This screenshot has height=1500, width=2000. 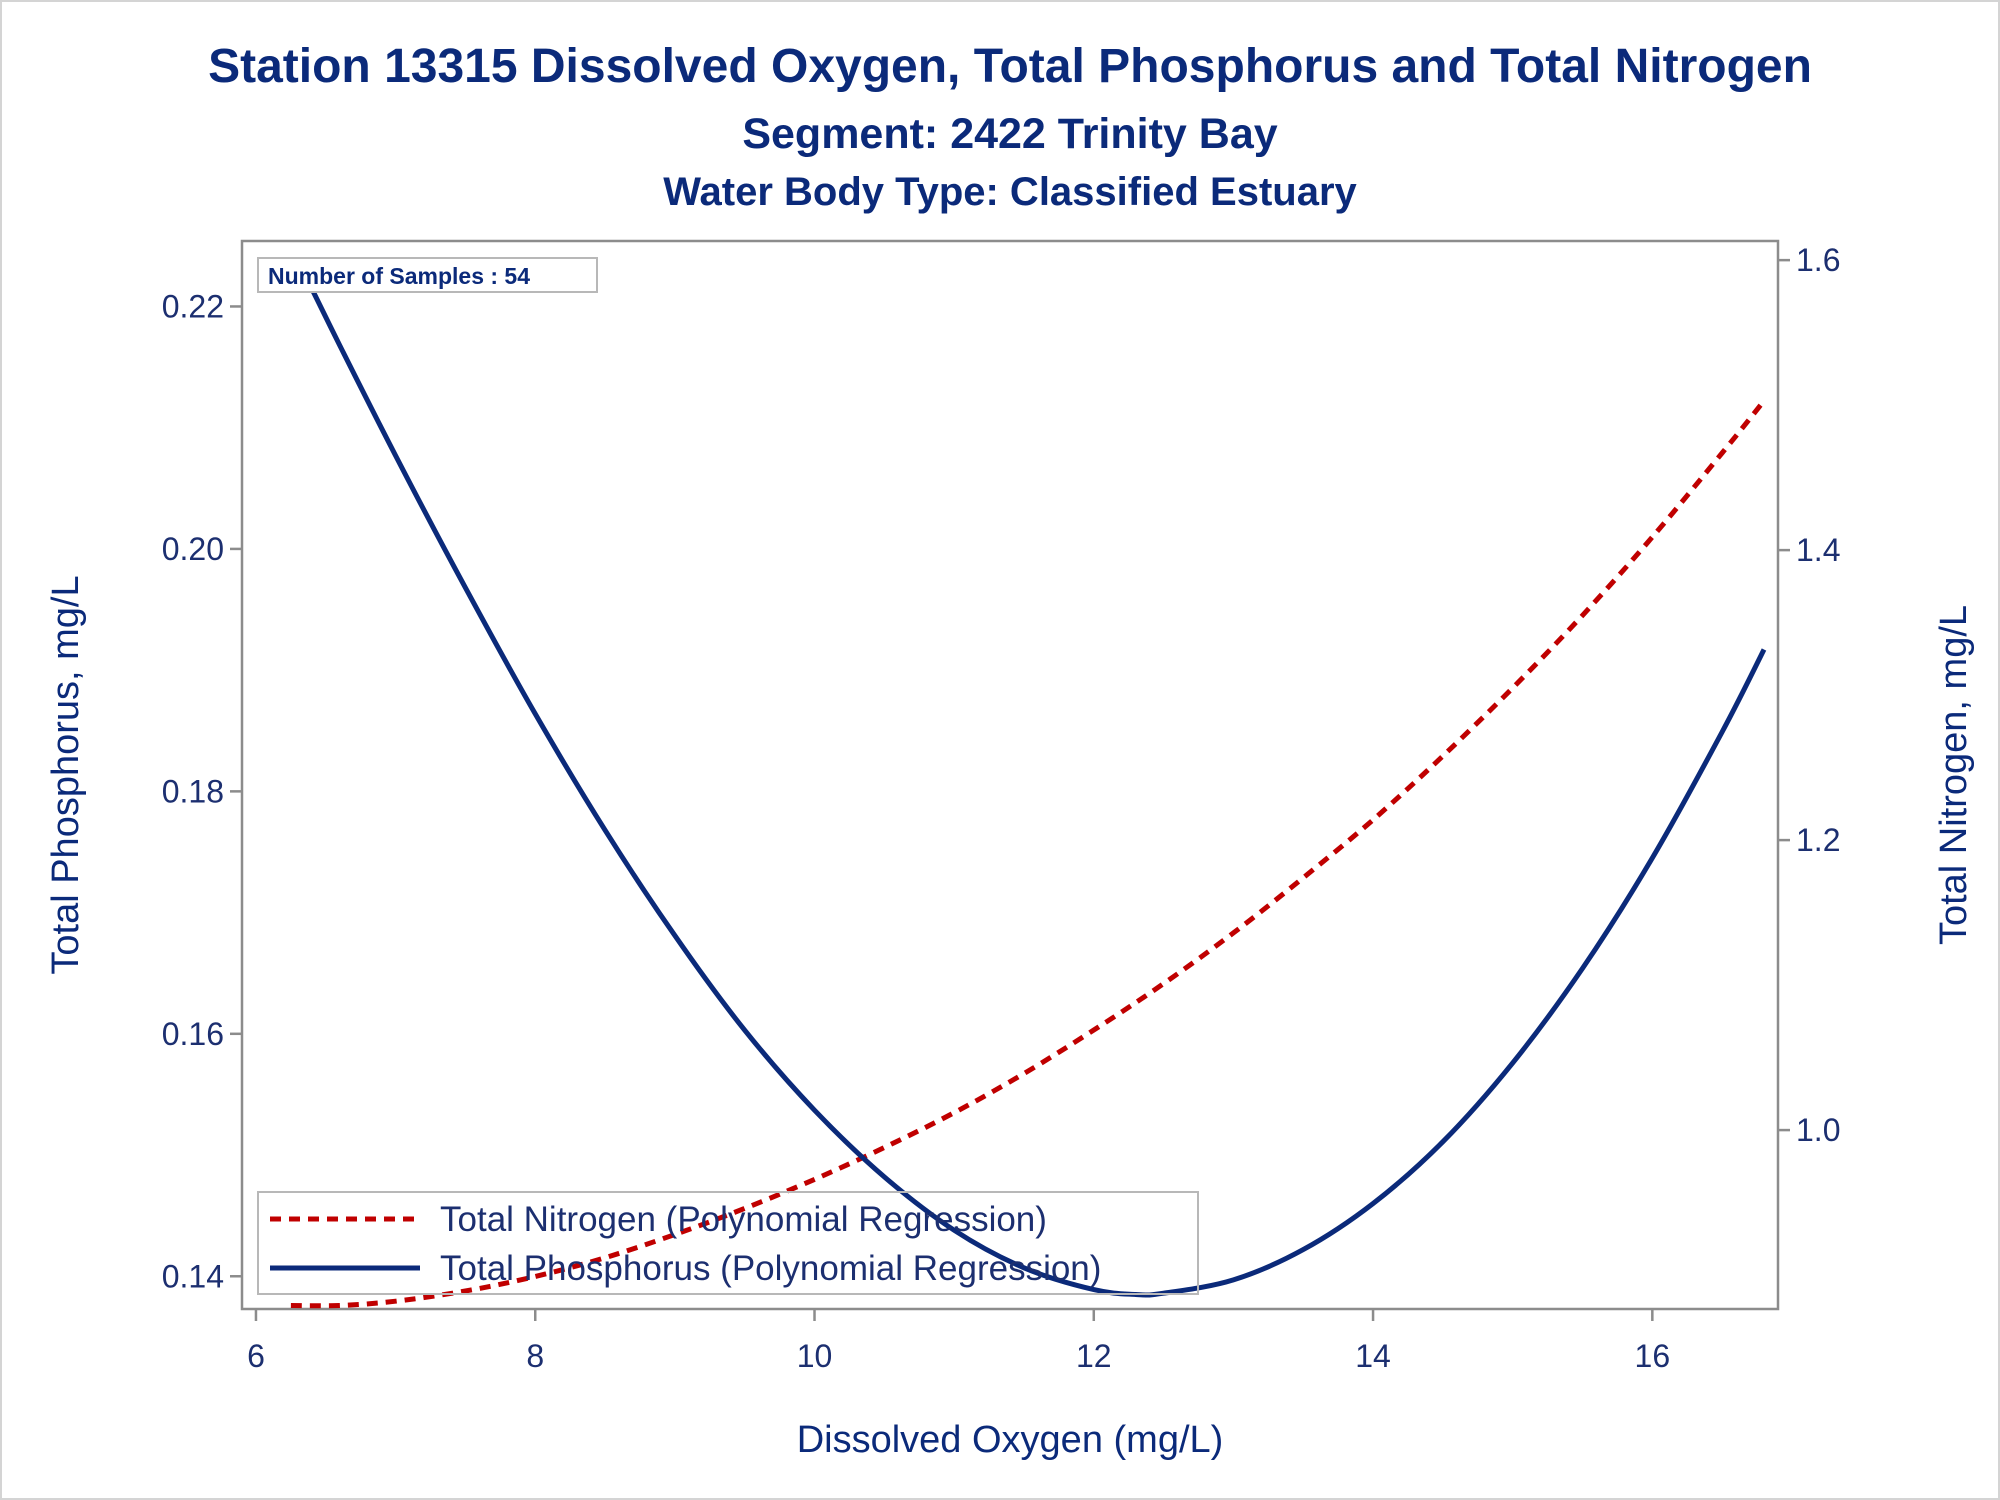 I want to click on x-tick-label: 6, so click(x=256, y=1356).